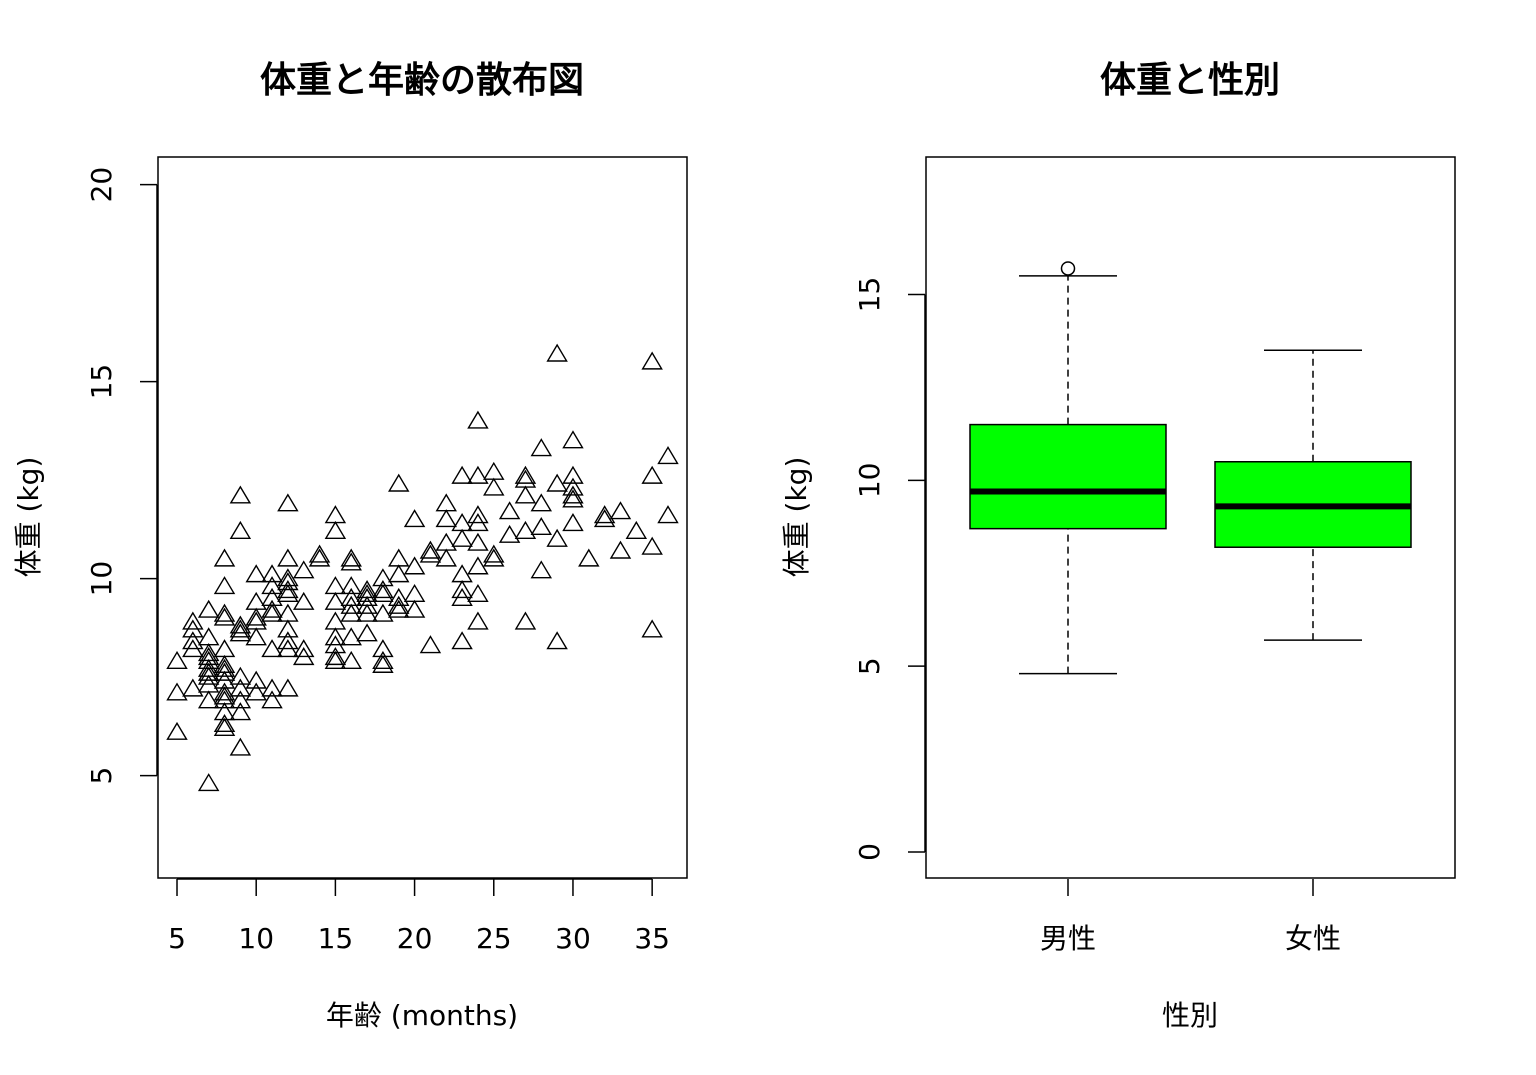  What do you see at coordinates (652, 938) in the screenshot?
I see `scatter-x-tick-label: 35` at bounding box center [652, 938].